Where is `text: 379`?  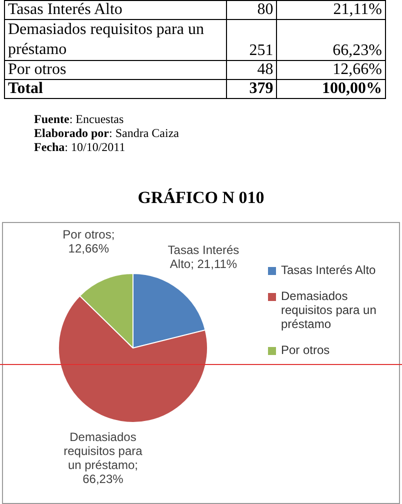
text: 379 is located at coordinates (251, 89).